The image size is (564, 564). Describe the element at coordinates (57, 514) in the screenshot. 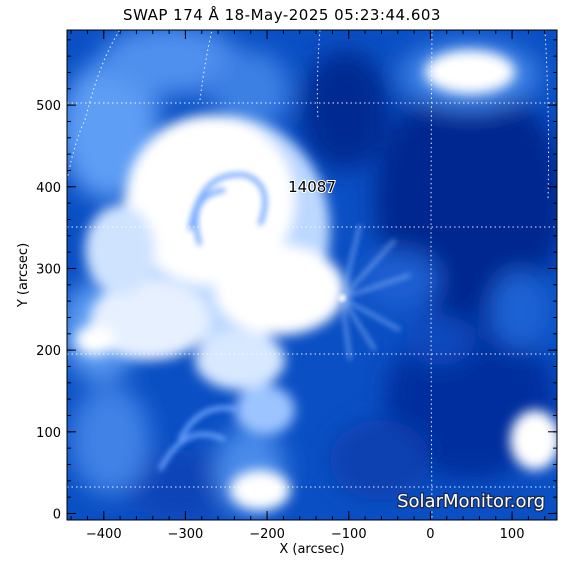

I see `y-tick-label: 0` at that location.